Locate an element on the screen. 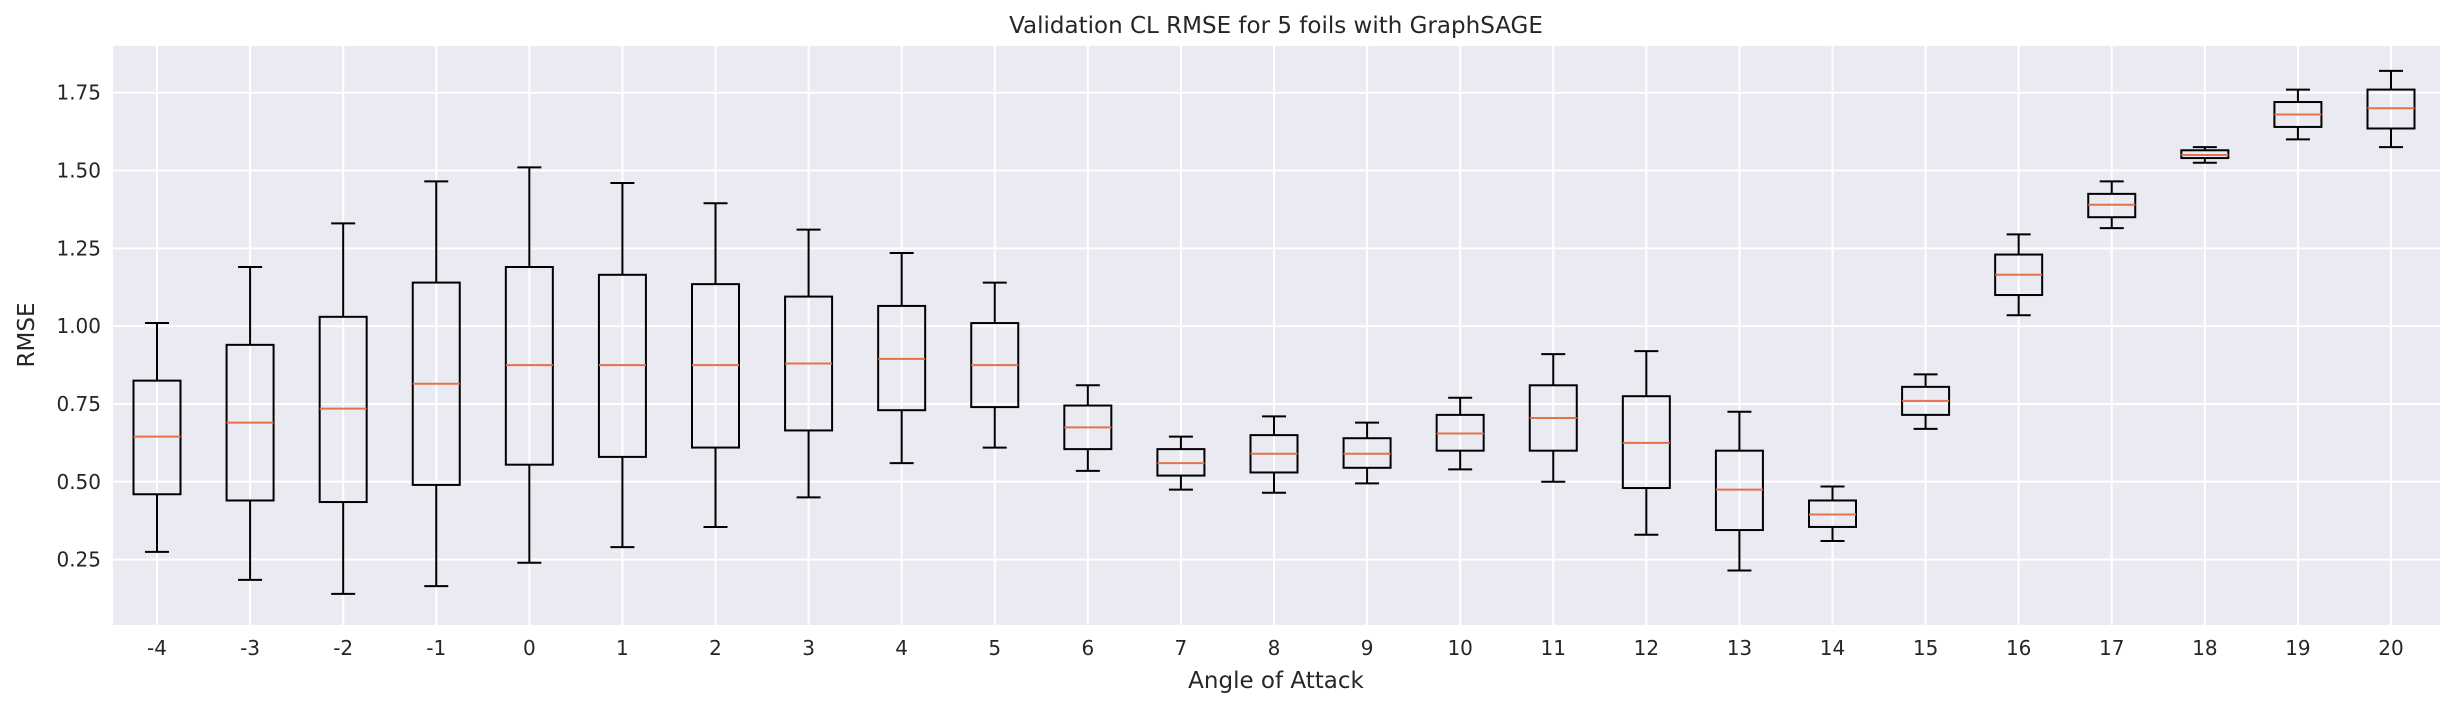 The width and height of the screenshot is (2450, 709). x-tick-label: 2 is located at coordinates (715, 648).